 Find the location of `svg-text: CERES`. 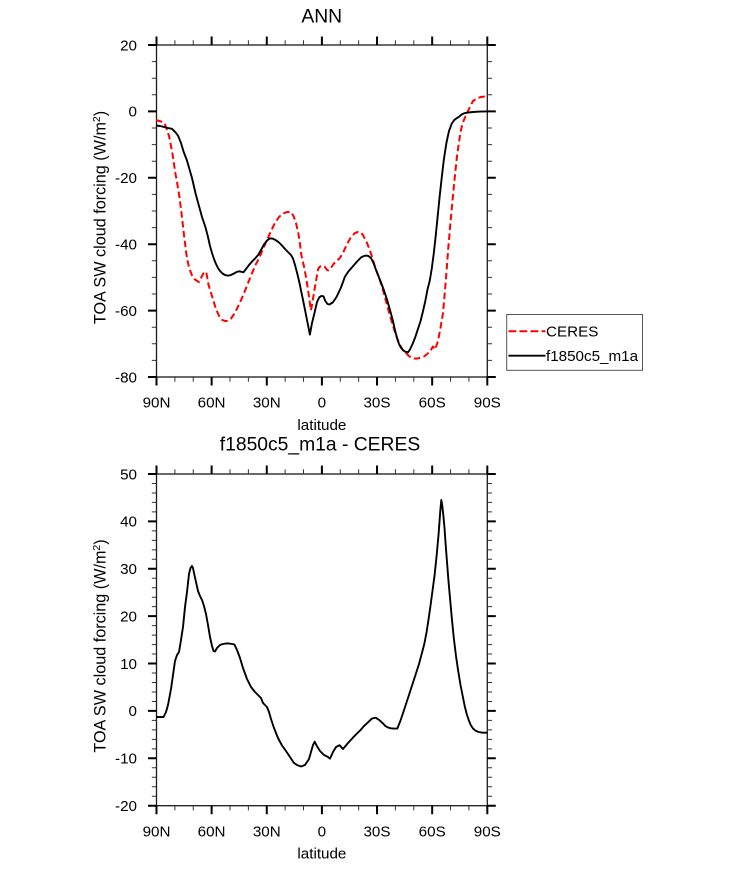

svg-text: CERES is located at coordinates (572, 332).